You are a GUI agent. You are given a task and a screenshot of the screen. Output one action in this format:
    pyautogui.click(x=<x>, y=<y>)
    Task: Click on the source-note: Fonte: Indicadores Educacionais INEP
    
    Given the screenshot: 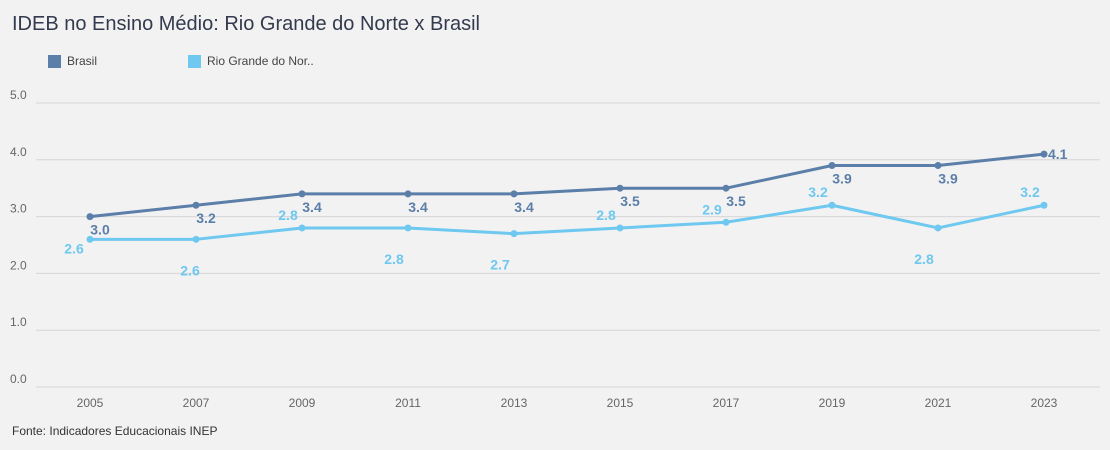 What is the action you would take?
    pyautogui.click(x=115, y=431)
    